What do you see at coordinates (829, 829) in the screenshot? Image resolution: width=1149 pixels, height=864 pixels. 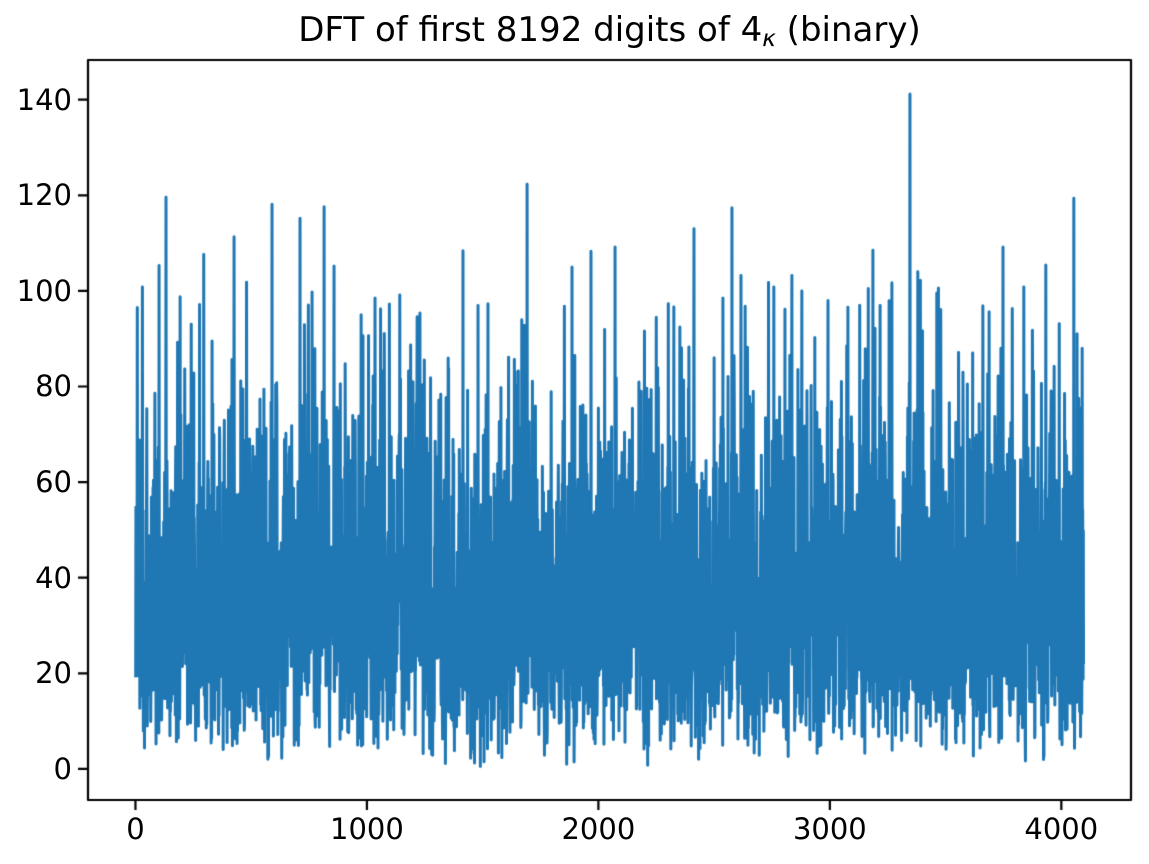 I see `x-tick-label: 3000` at bounding box center [829, 829].